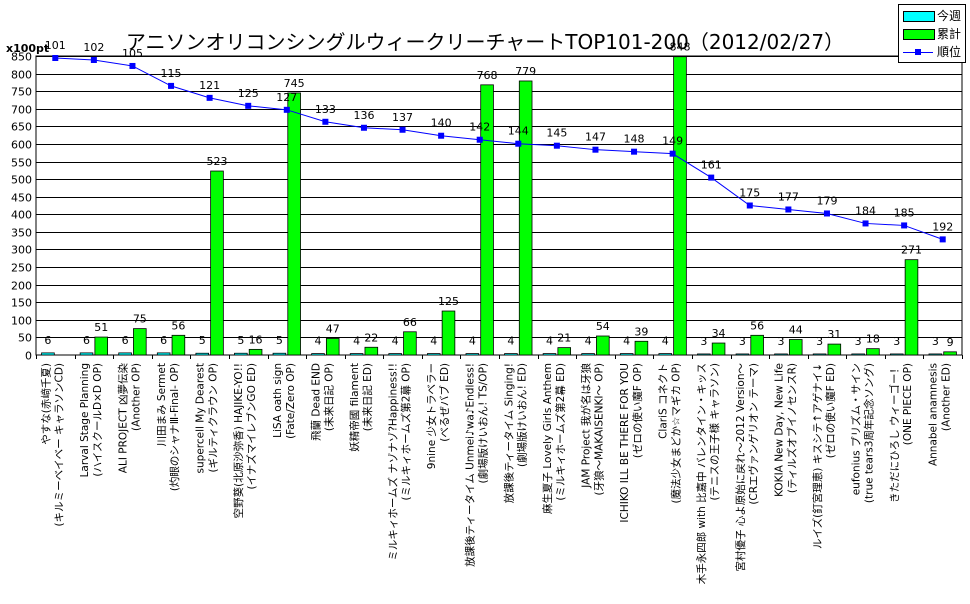  What do you see at coordinates (256, 339) in the screenshot?
I see `data-label-cumulative: 16` at bounding box center [256, 339].